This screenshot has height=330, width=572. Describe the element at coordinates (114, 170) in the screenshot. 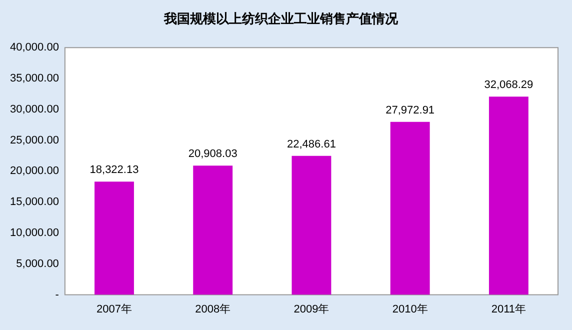

I see `data-label: 18,322.13` at that location.